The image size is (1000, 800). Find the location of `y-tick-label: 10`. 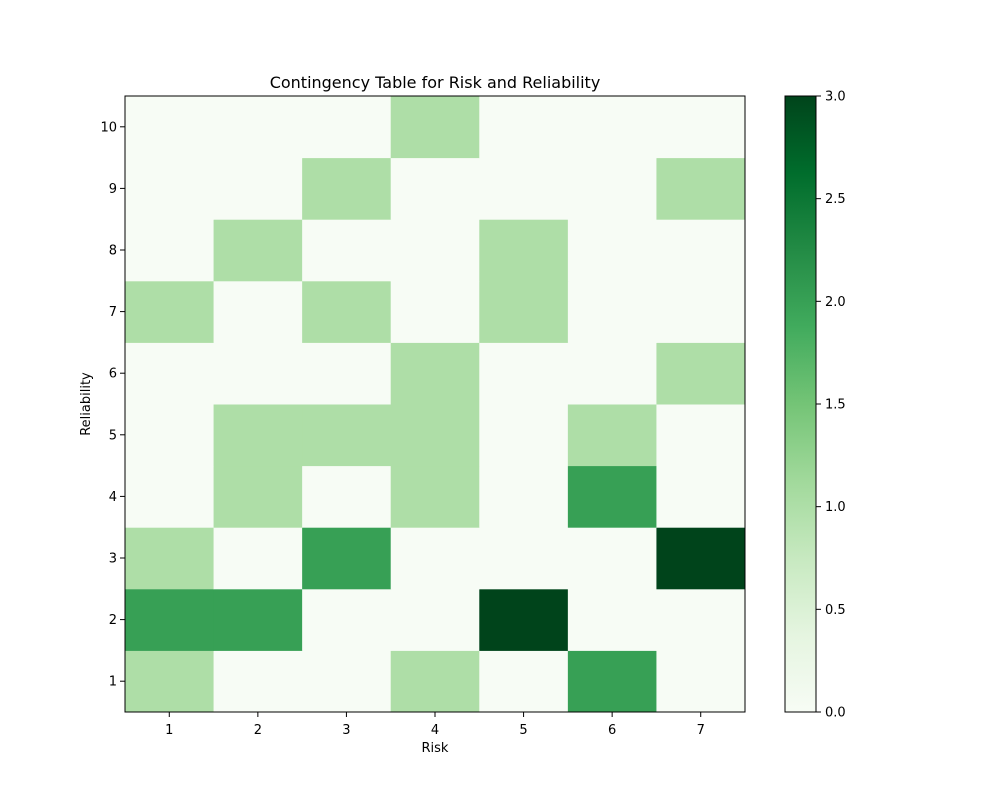

y-tick-label: 10 is located at coordinates (108, 127).